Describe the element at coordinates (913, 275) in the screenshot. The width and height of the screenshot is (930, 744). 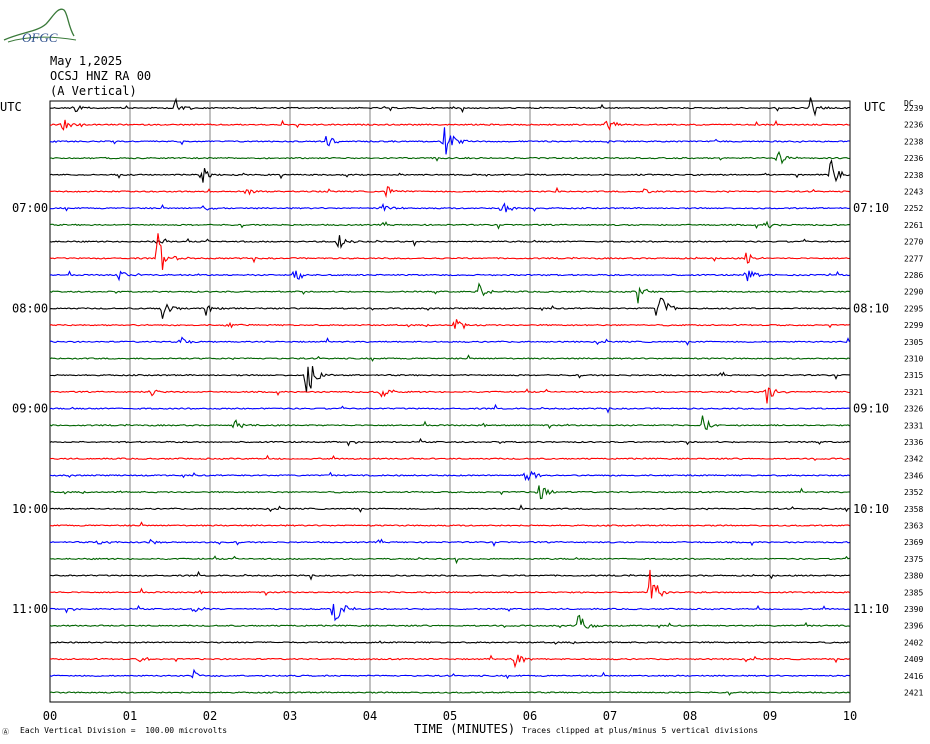
I see `dc-offset-label: 2286` at that location.